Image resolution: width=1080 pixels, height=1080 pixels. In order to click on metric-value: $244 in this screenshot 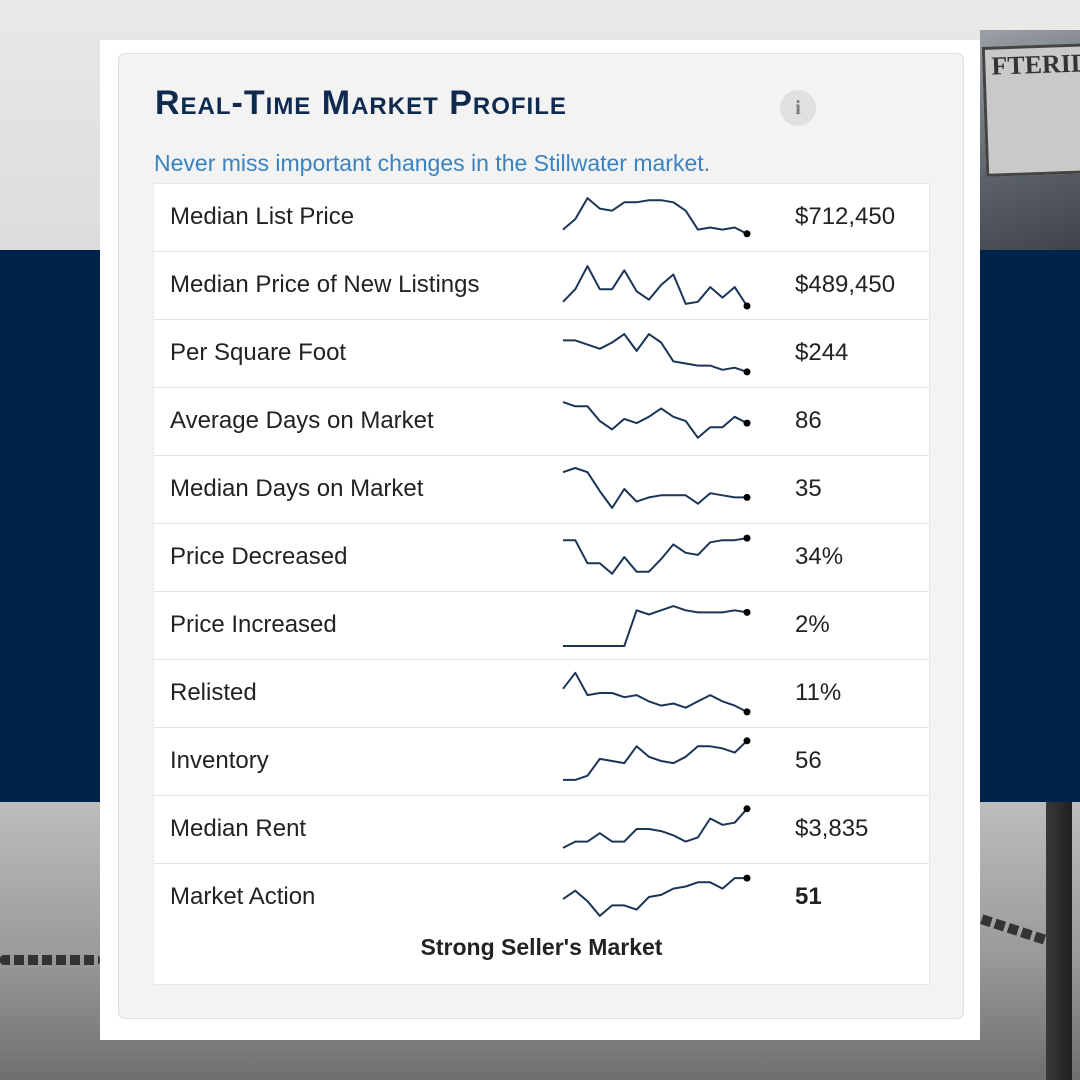, I will do `click(822, 352)`.